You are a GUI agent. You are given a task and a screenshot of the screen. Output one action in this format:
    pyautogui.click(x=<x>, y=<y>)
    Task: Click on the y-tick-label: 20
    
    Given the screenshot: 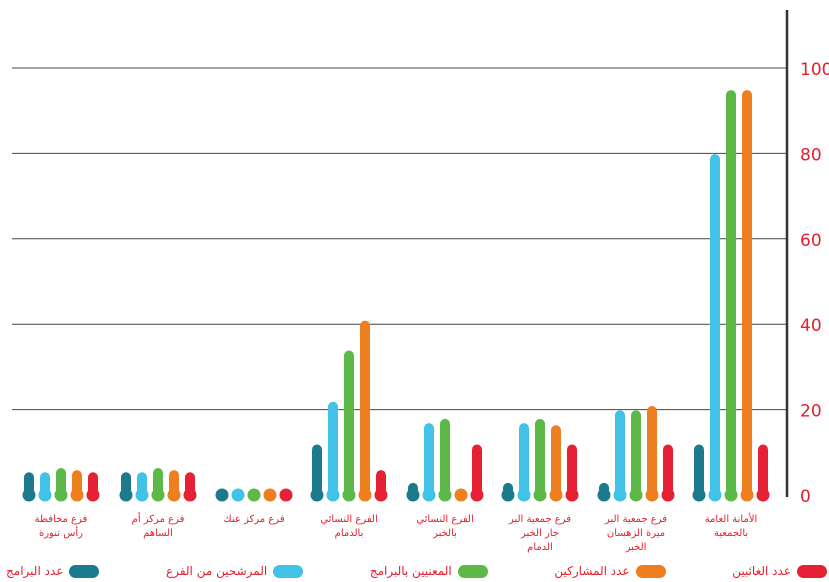 What is the action you would take?
    pyautogui.click(x=811, y=412)
    